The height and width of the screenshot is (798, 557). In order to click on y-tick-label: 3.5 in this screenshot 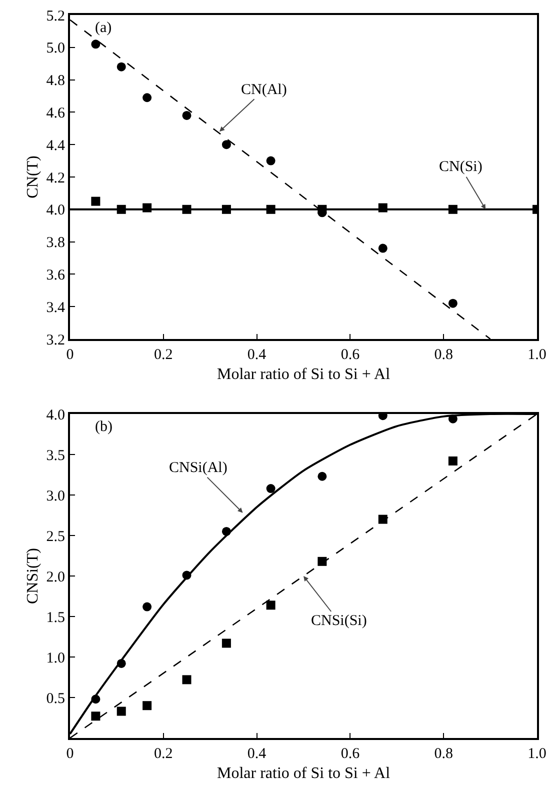, I will do `click(55, 456)`.